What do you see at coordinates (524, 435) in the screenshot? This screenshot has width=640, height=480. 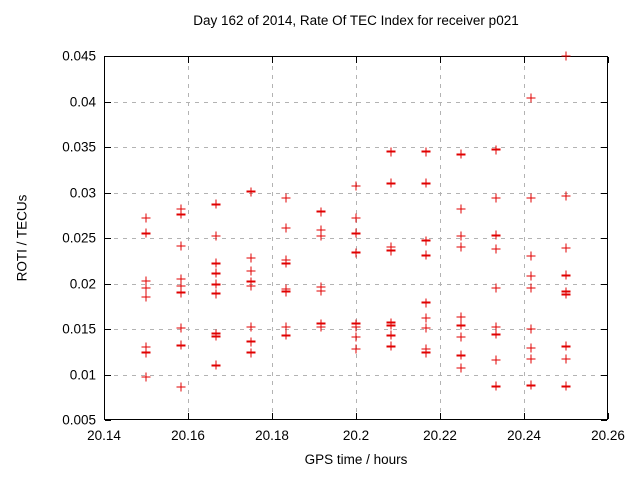 I see `x-tick-label: 20.24` at bounding box center [524, 435].